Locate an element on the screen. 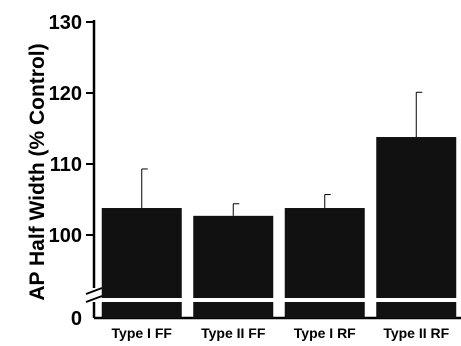 The height and width of the screenshot is (346, 461). axis-break-marks is located at coordinates (94, 295).